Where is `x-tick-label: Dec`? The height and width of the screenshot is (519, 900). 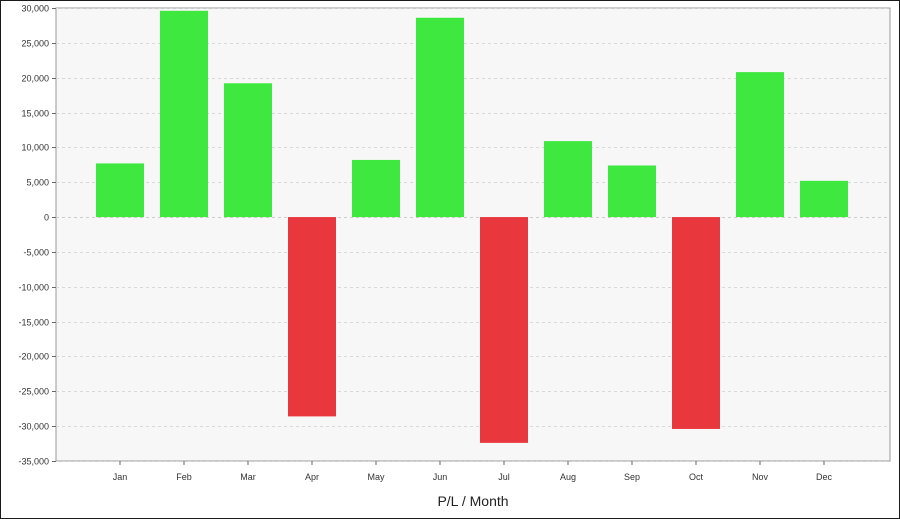
x-tick-label: Dec is located at coordinates (824, 477).